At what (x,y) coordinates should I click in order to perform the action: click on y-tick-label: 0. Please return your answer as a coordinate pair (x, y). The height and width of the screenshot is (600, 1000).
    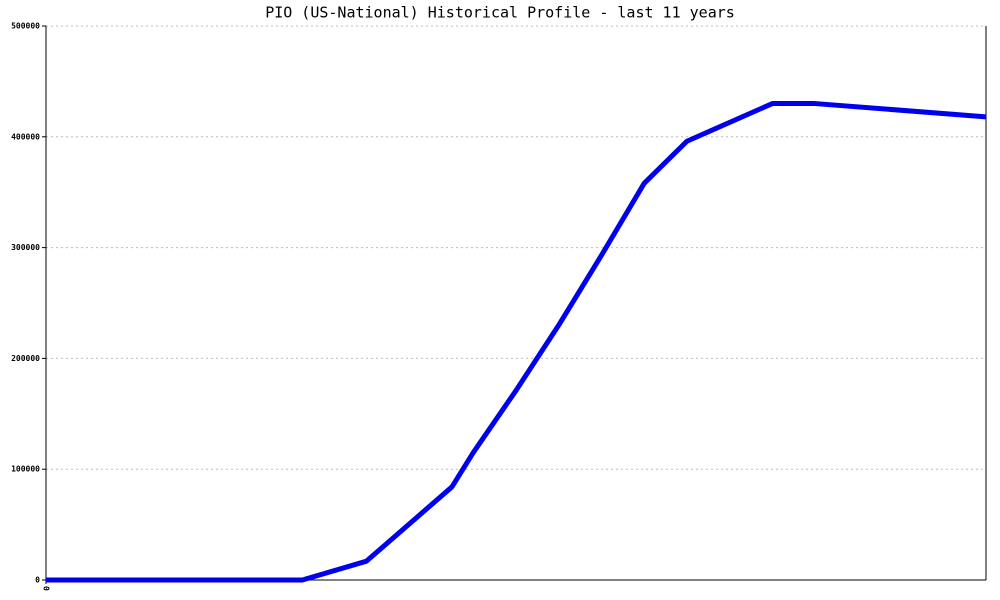
    Looking at the image, I should click on (37, 580).